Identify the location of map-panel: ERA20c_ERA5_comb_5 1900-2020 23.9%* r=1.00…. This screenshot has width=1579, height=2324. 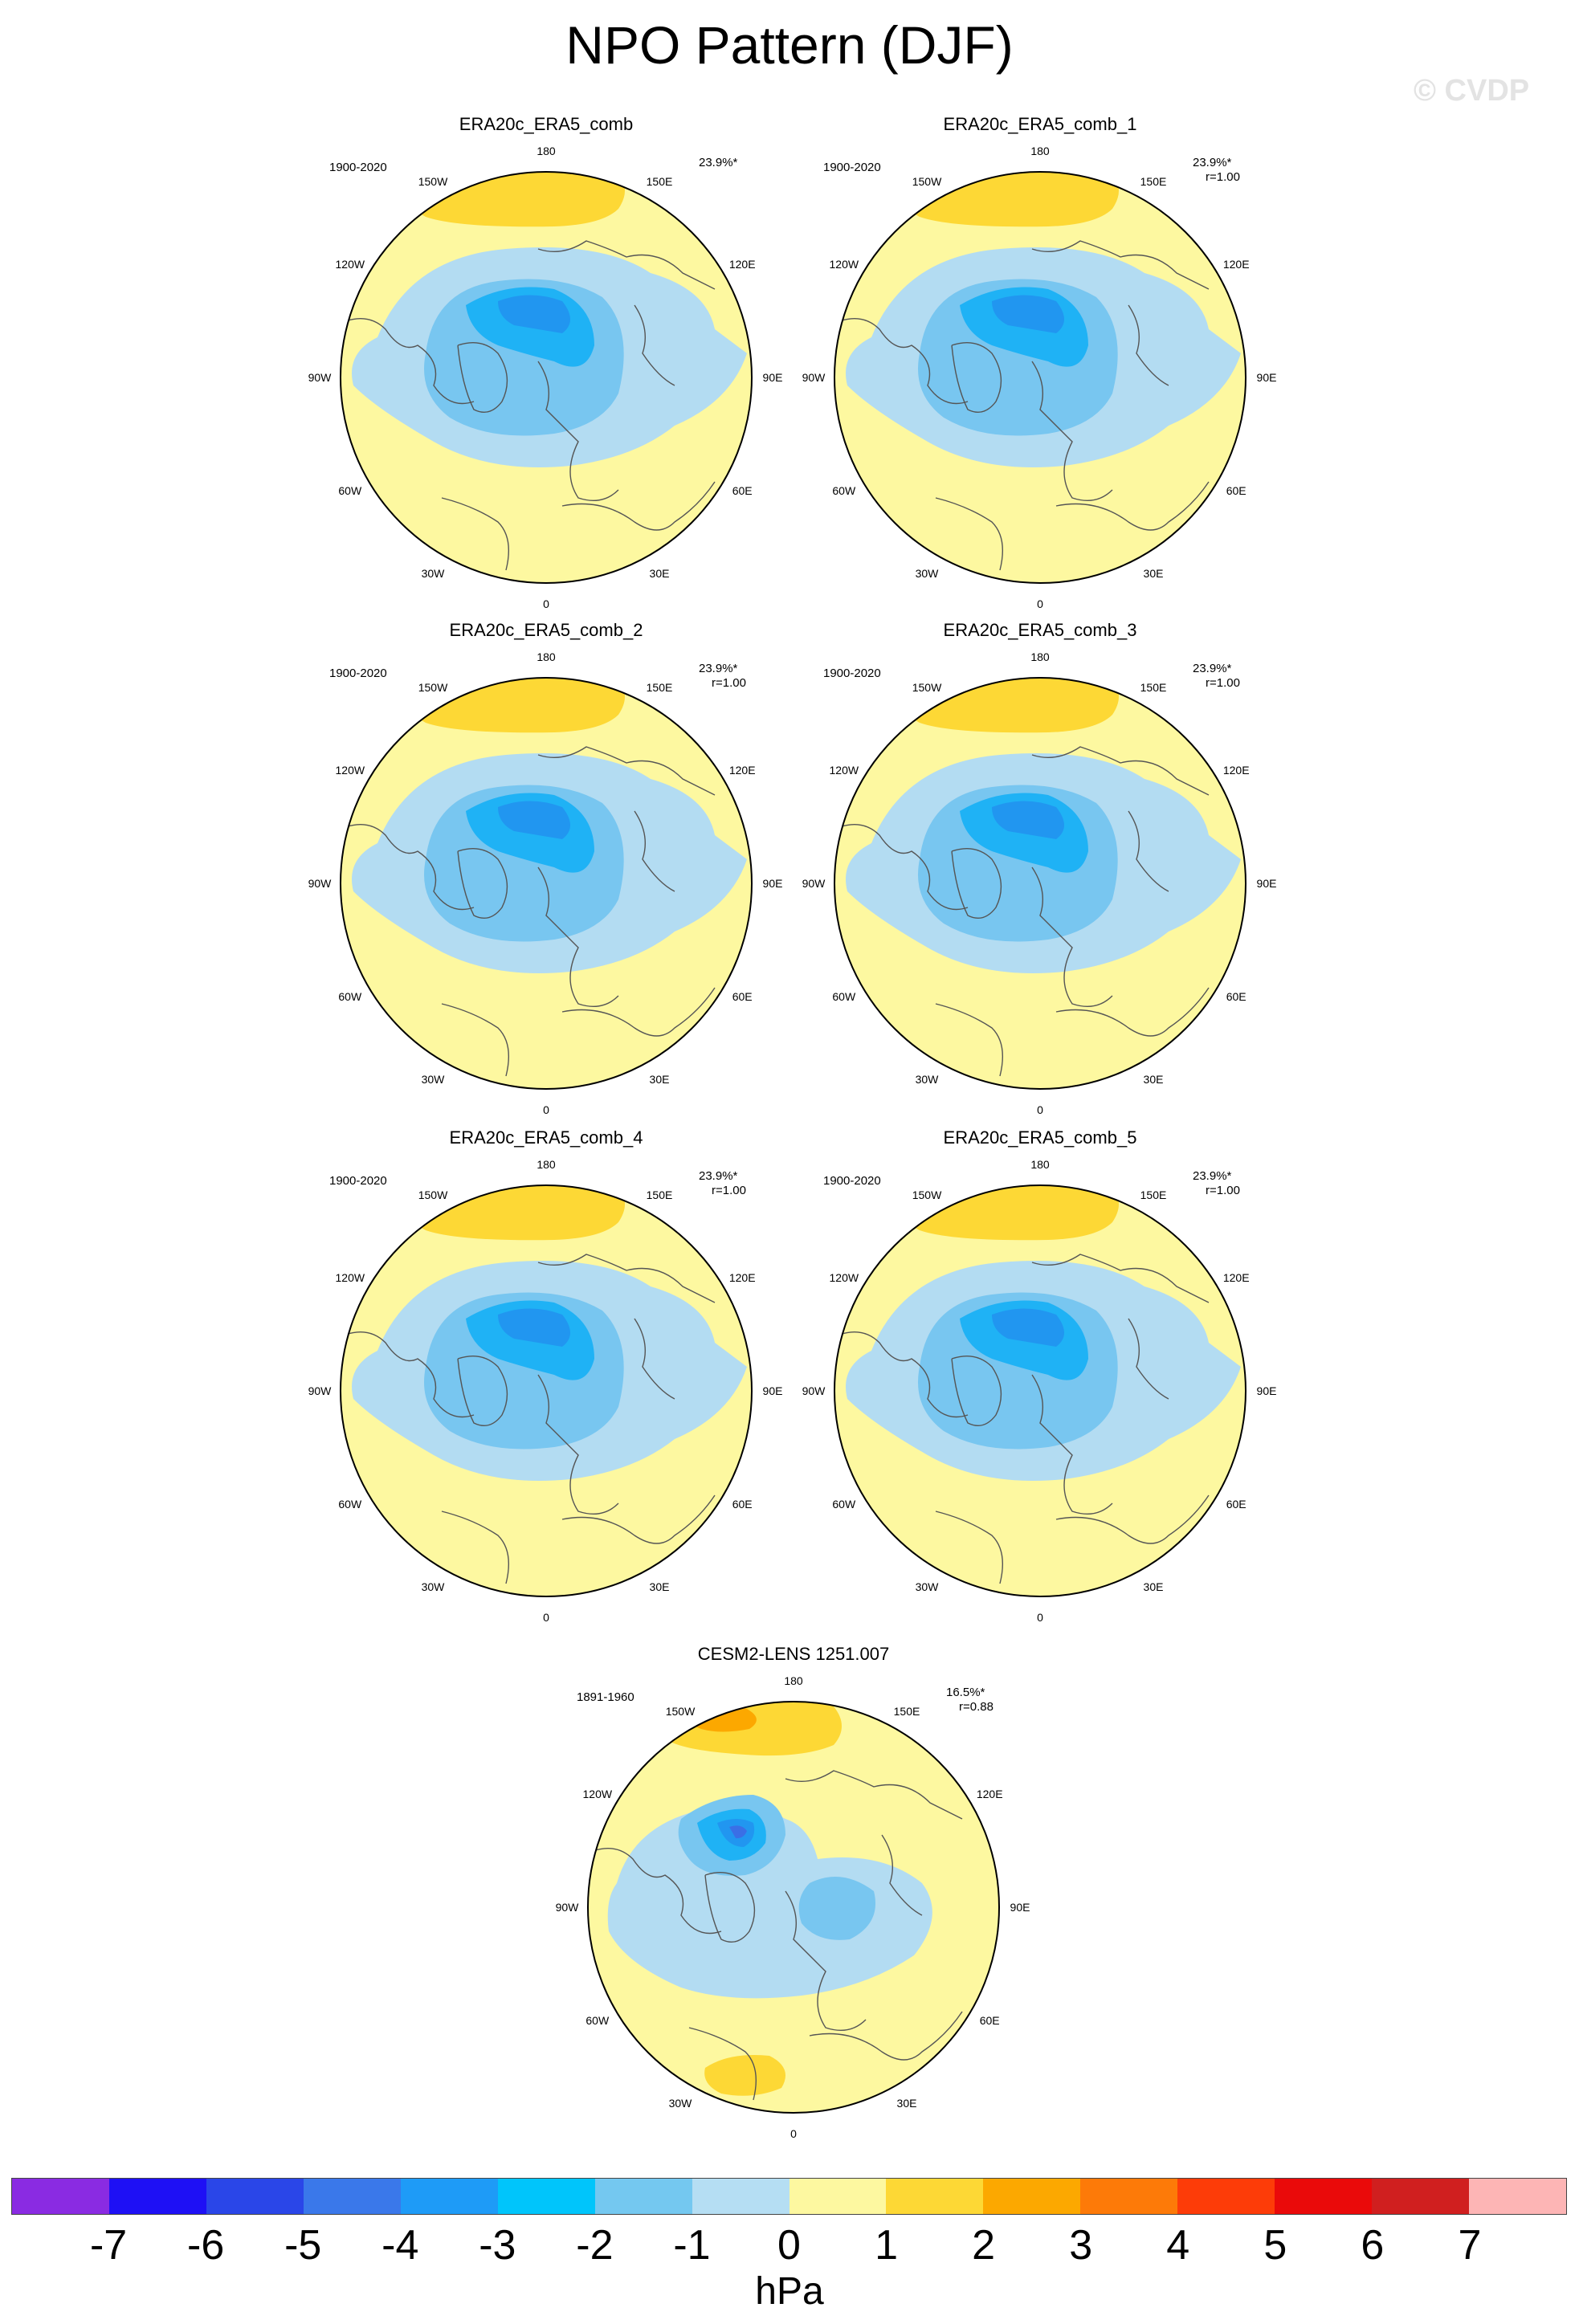
(1040, 1380).